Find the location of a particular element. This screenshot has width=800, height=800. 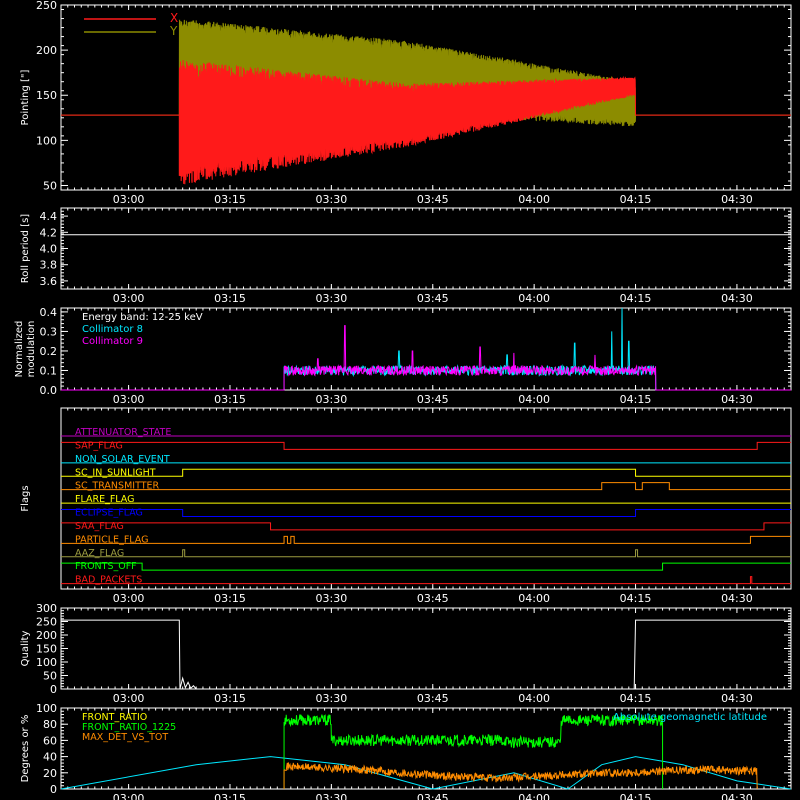

y-tick-label: 60 is located at coordinates (50, 740).